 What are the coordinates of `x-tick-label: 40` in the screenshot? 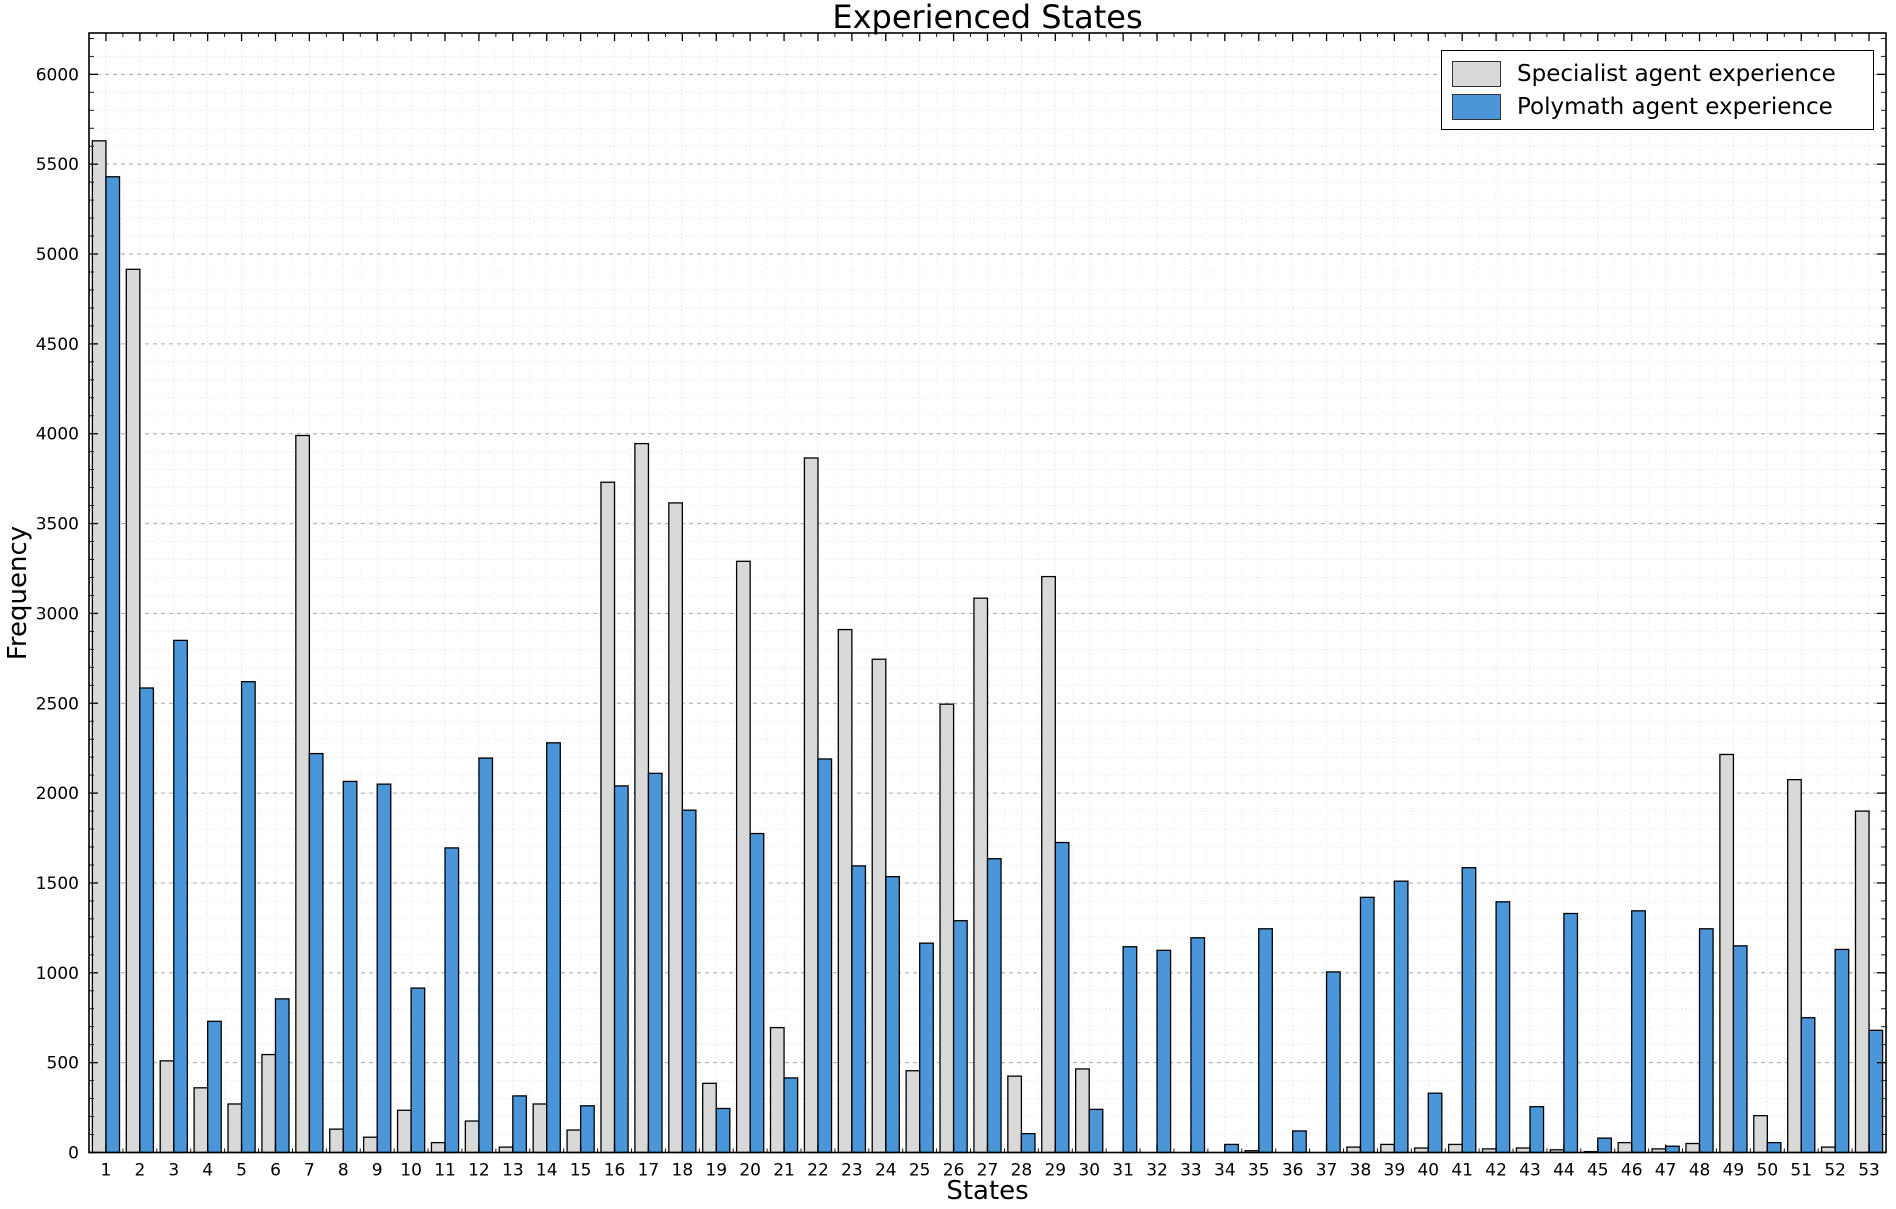 It's located at (1428, 1171).